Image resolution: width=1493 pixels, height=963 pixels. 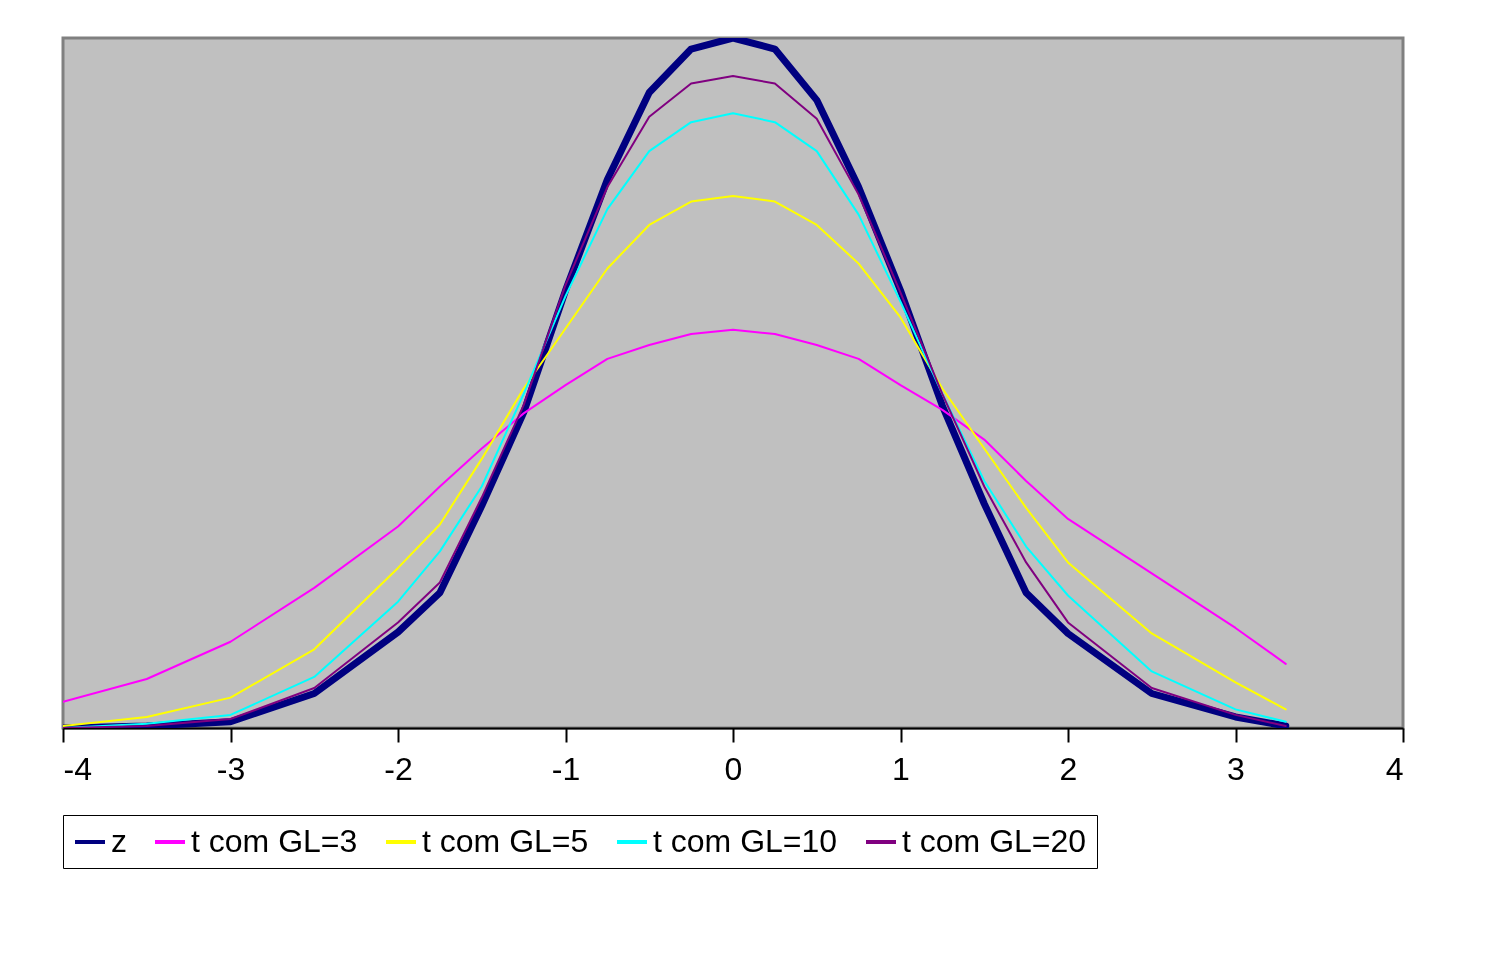 What do you see at coordinates (1394, 768) in the screenshot?
I see `x-tick-label: 4` at bounding box center [1394, 768].